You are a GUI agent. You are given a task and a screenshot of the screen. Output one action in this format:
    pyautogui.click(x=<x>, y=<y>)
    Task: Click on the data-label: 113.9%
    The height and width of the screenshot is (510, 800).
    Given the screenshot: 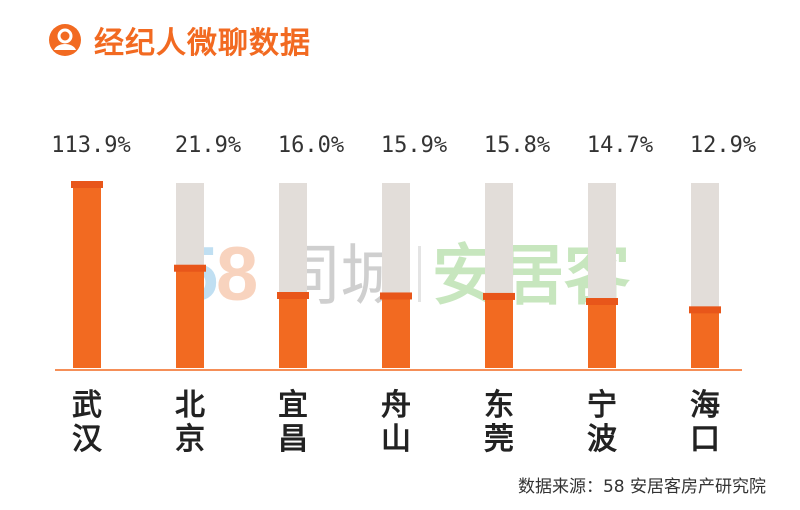 What is the action you would take?
    pyautogui.click(x=90, y=145)
    